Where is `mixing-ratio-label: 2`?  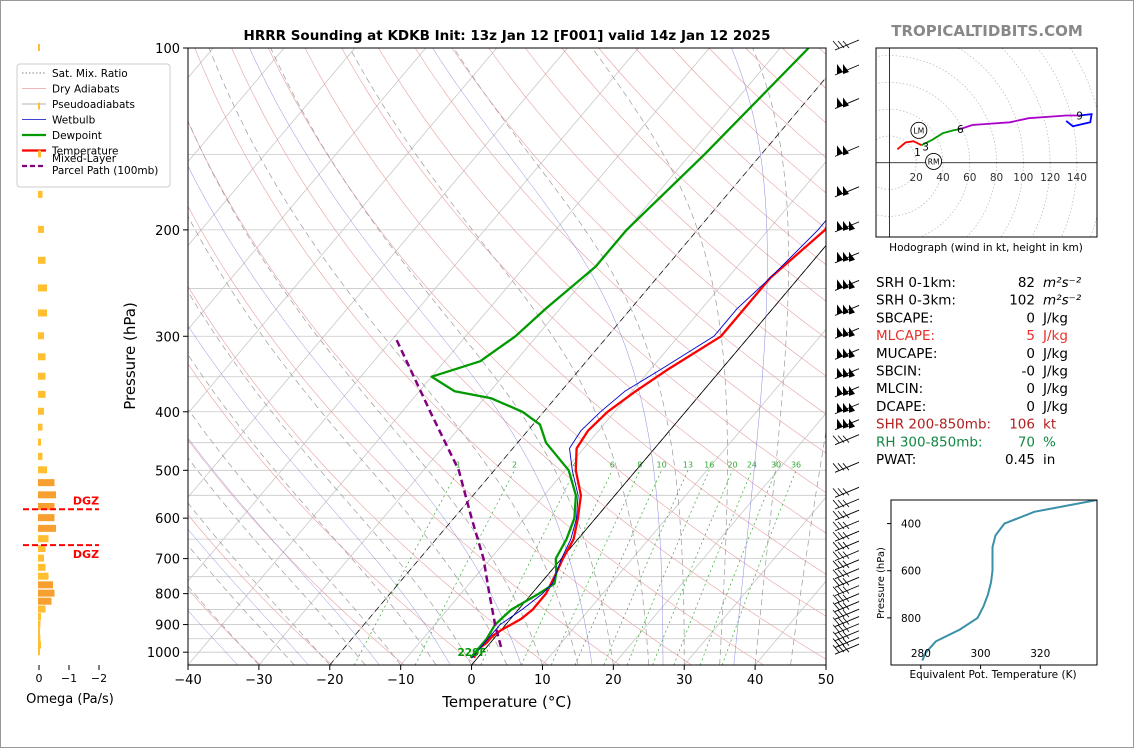
mixing-ratio-label: 2 is located at coordinates (514, 464).